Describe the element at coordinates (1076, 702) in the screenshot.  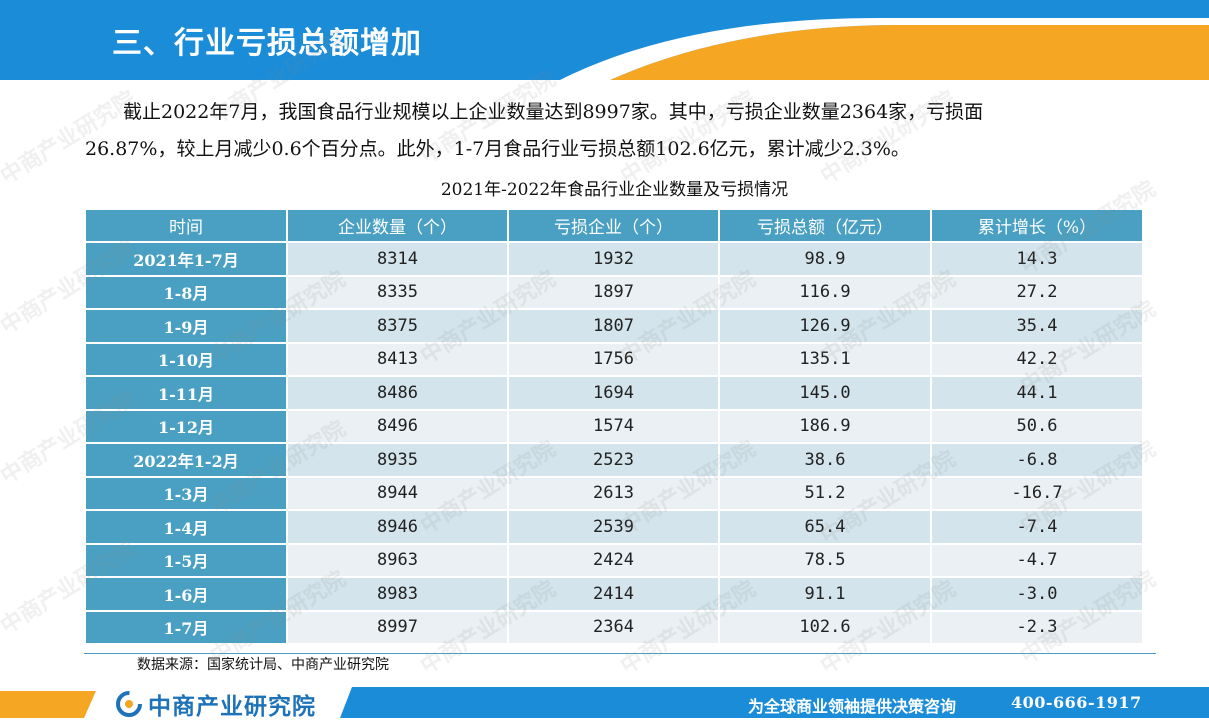
I see `footer-phone: 400-666-1917` at that location.